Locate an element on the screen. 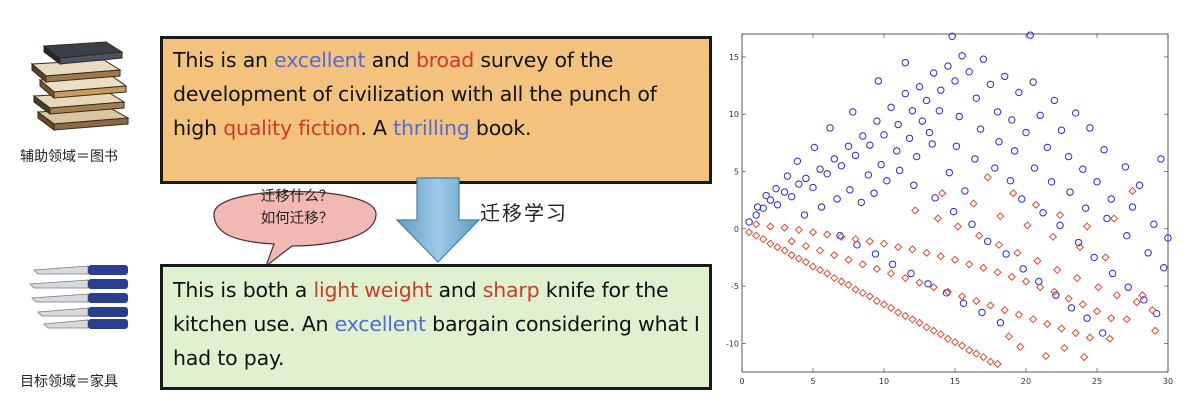 This screenshot has width=1196, height=410. target-highlight-red: sharp is located at coordinates (511, 290).